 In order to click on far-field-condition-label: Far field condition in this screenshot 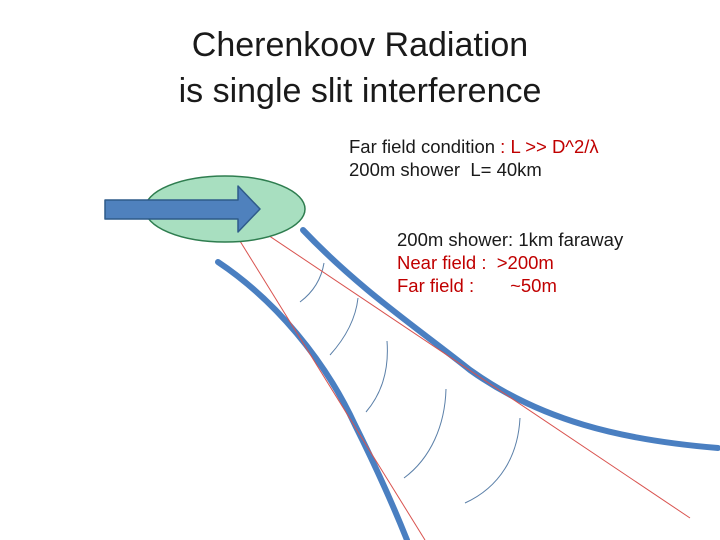, I will do `click(425, 146)`.